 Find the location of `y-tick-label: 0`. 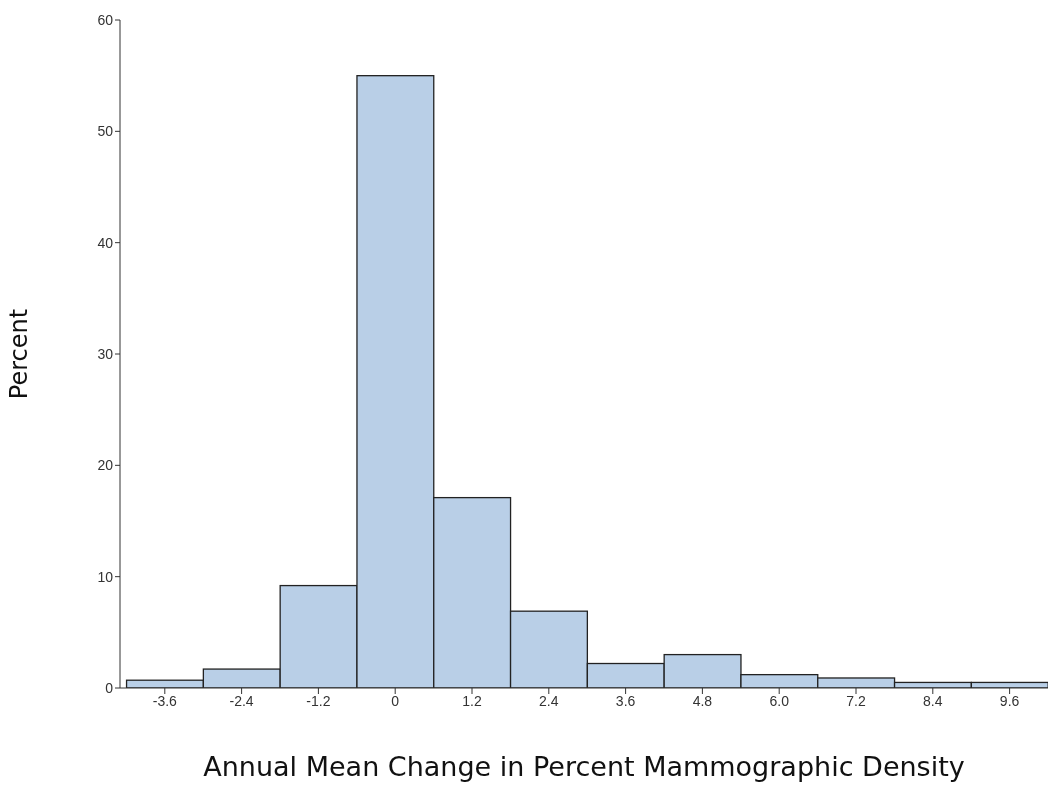

y-tick-label: 0 is located at coordinates (109, 687).